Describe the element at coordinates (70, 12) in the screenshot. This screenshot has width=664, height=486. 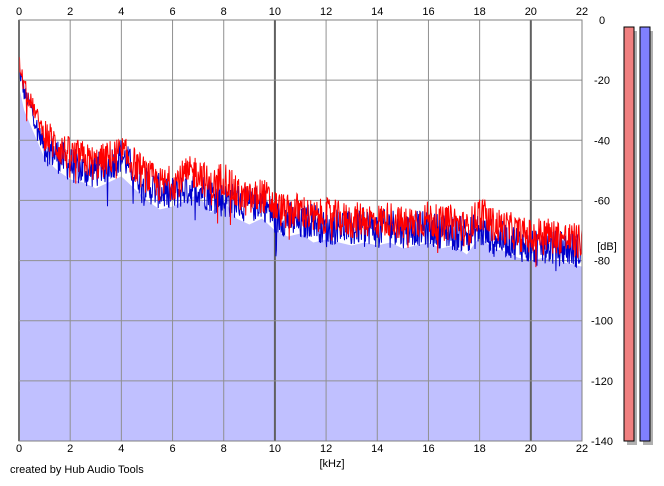
I see `x-tick-label-top: 2` at that location.